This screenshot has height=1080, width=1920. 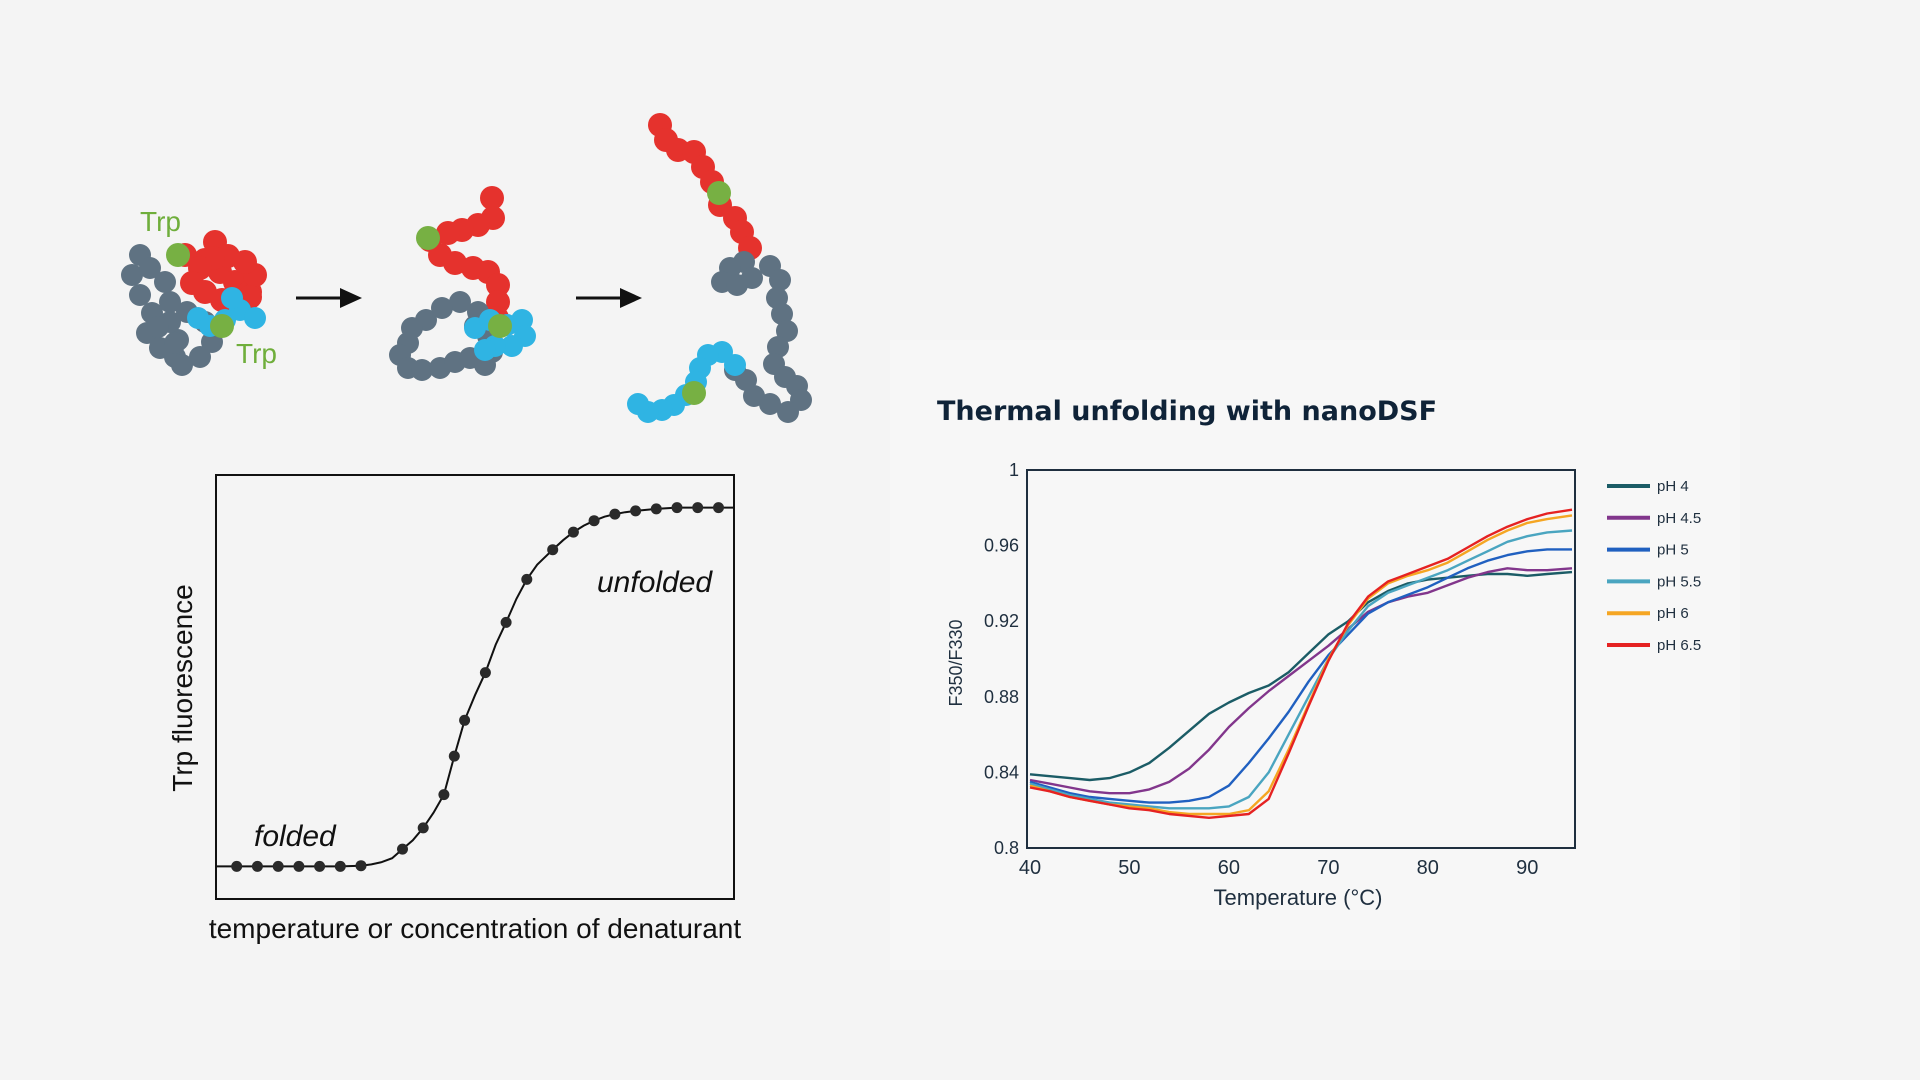 I want to click on stage3-blue-chain, so click(x=686, y=382).